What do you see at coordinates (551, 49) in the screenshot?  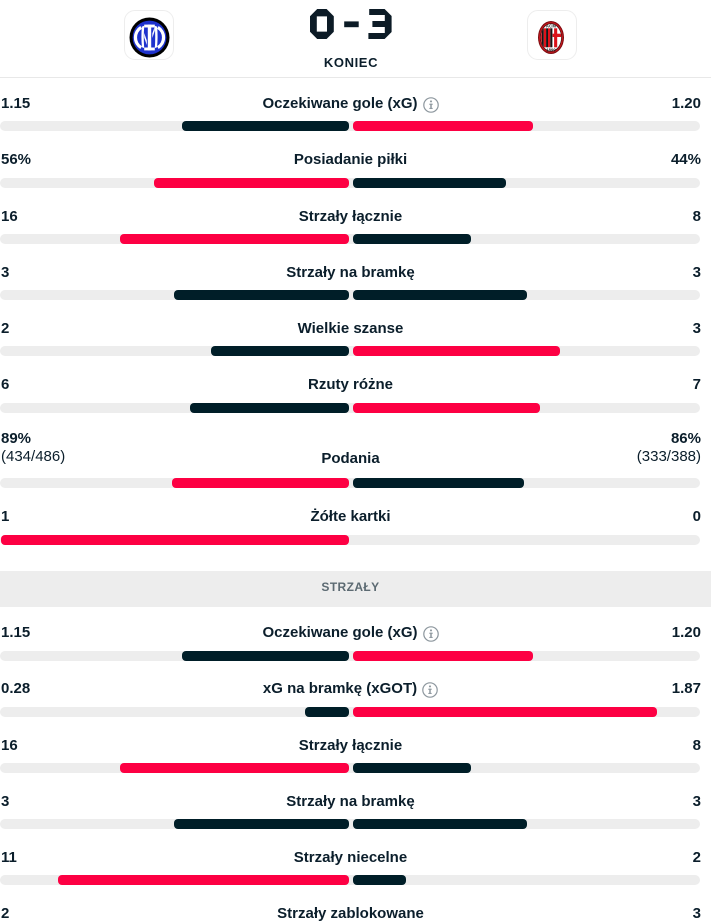 I see `svg-text: 1899` at bounding box center [551, 49].